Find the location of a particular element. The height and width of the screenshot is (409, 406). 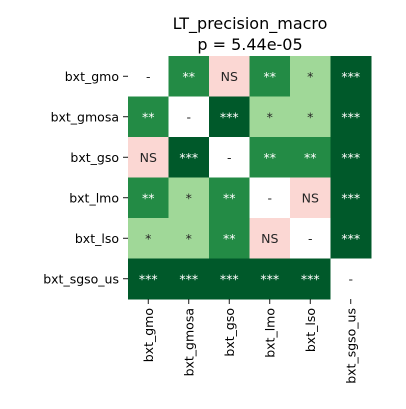

row-tick-label: bxt_gso is located at coordinates (94, 157).